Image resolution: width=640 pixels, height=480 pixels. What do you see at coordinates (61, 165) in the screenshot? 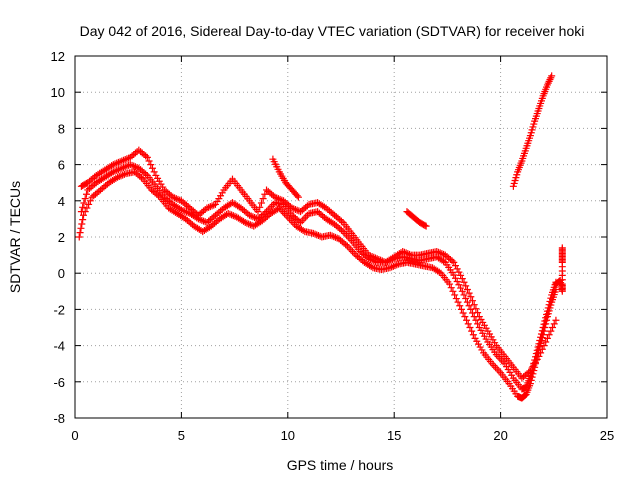
I see `y-tick-label: 6` at bounding box center [61, 165].